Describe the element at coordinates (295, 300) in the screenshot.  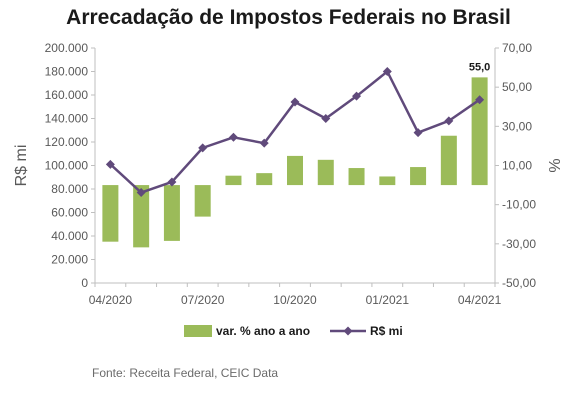
I see `x-tick-label: 10/2020` at that location.